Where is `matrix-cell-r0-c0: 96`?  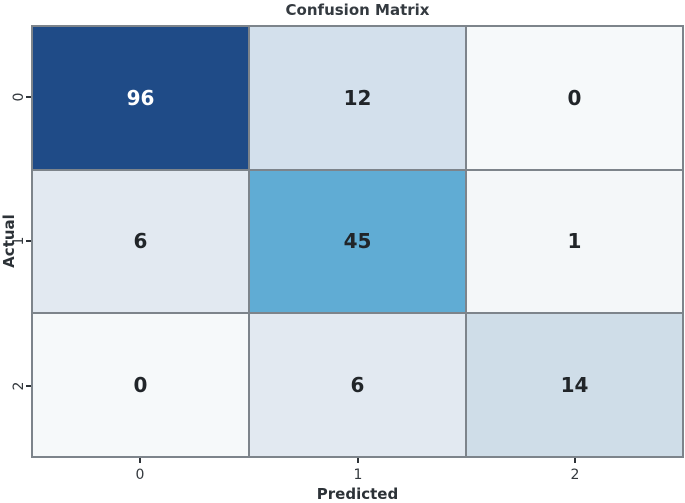 matrix-cell-r0-c0: 96 is located at coordinates (140, 98).